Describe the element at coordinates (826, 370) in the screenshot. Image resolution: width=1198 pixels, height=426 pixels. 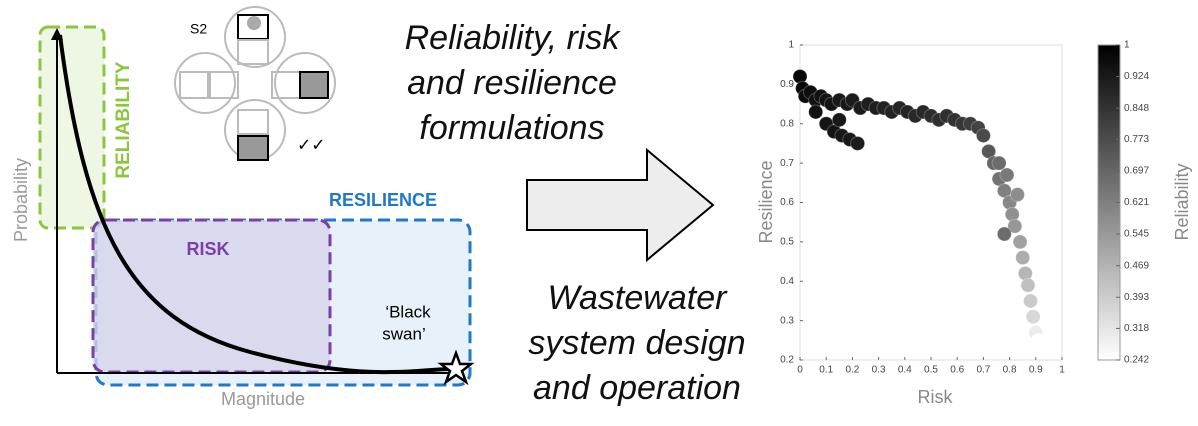
I see `x-tick-label: 0.1` at that location.